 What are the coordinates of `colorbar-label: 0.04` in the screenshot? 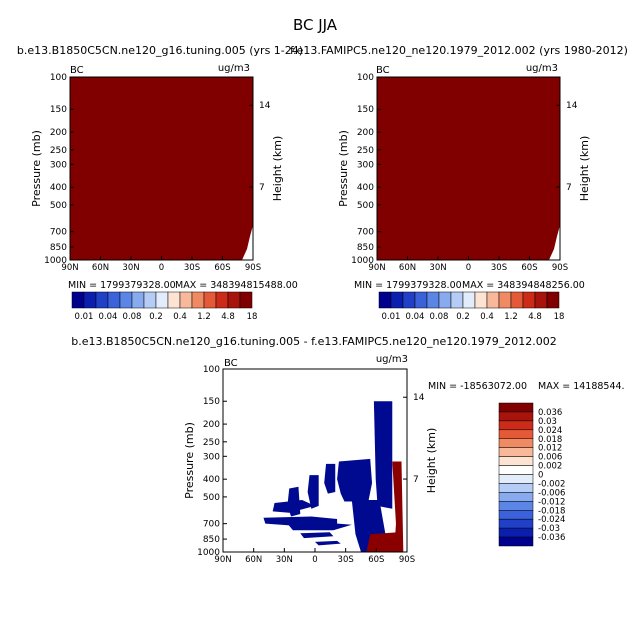 It's located at (108, 317).